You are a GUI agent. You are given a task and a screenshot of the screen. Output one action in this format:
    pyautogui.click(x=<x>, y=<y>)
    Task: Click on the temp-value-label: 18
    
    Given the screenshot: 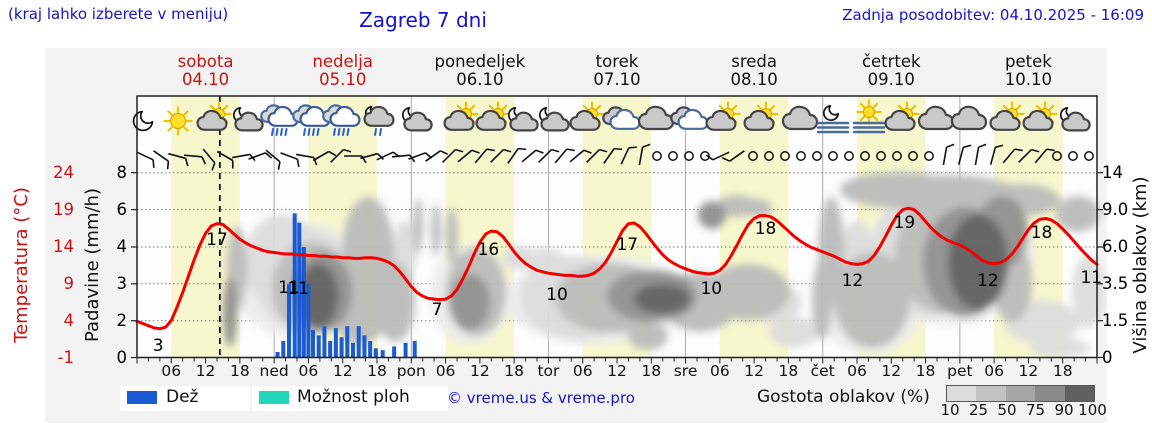 What is the action you would take?
    pyautogui.click(x=1041, y=233)
    